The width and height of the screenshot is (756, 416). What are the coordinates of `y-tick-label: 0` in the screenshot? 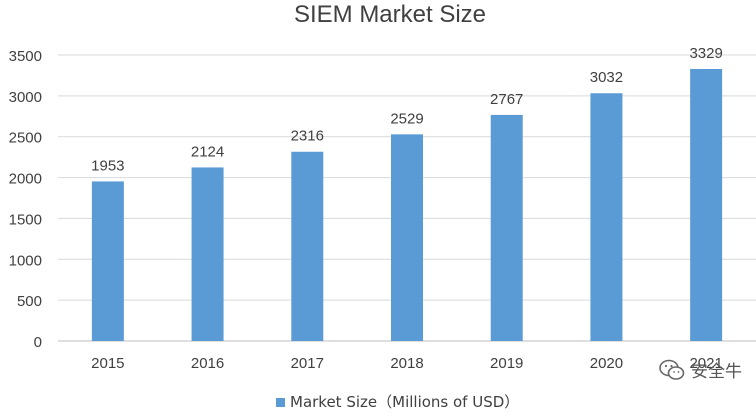 It's located at (38, 342).